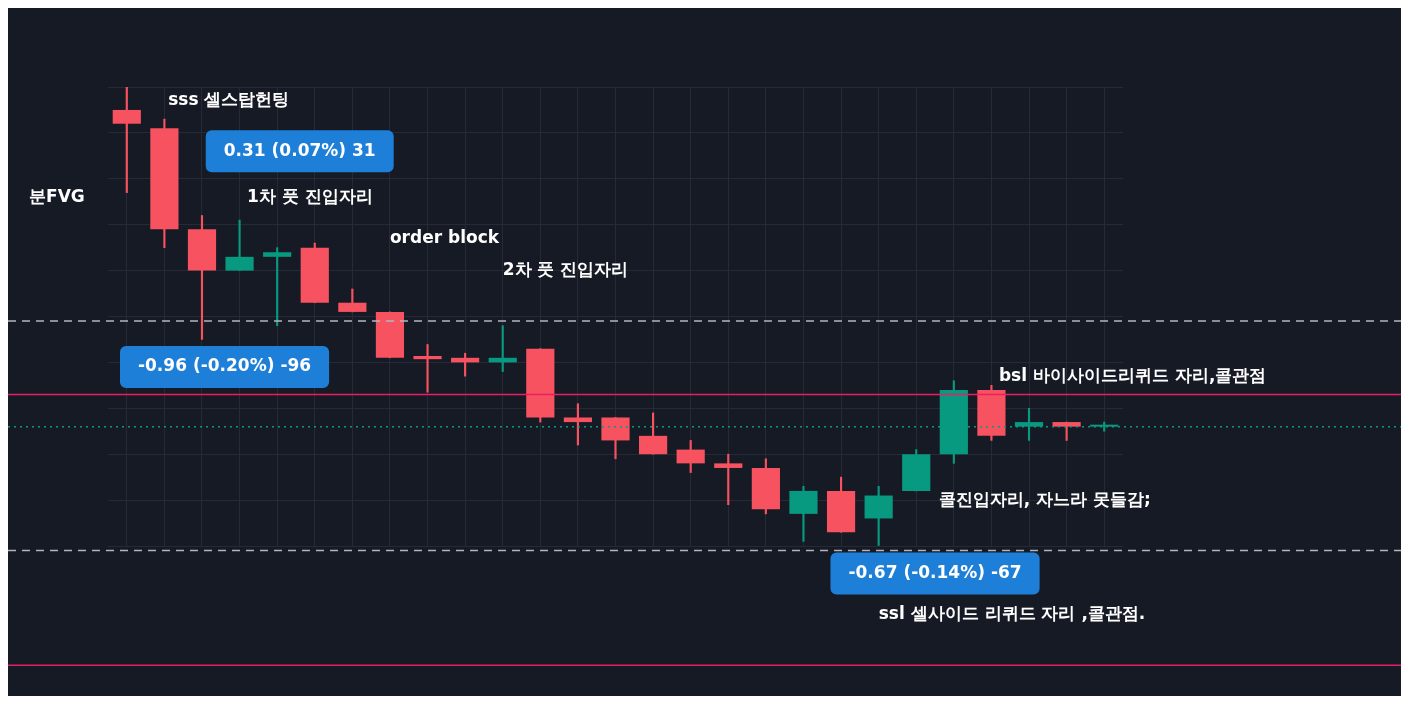 The height and width of the screenshot is (704, 1409). What do you see at coordinates (57, 195) in the screenshot?
I see `text: 분FVG` at bounding box center [57, 195].